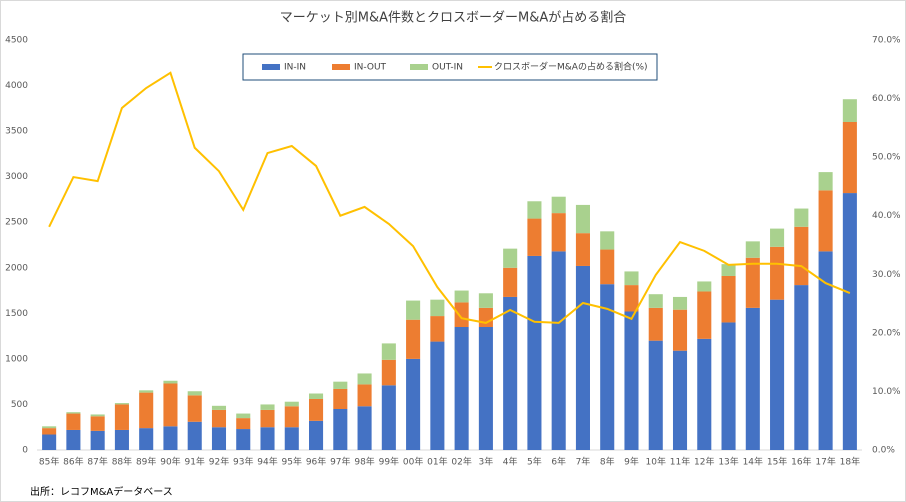 This screenshot has width=906, height=502. Describe the element at coordinates (534, 462) in the screenshot. I see `x-tick-label: 5年` at that location.